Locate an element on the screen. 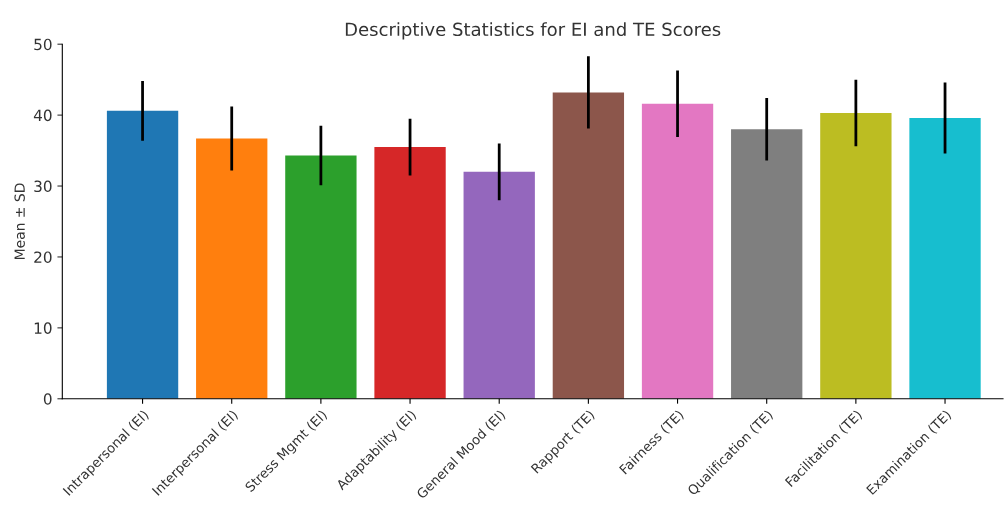 The image size is (1005, 508). y-tick-label: 40 is located at coordinates (42, 115).